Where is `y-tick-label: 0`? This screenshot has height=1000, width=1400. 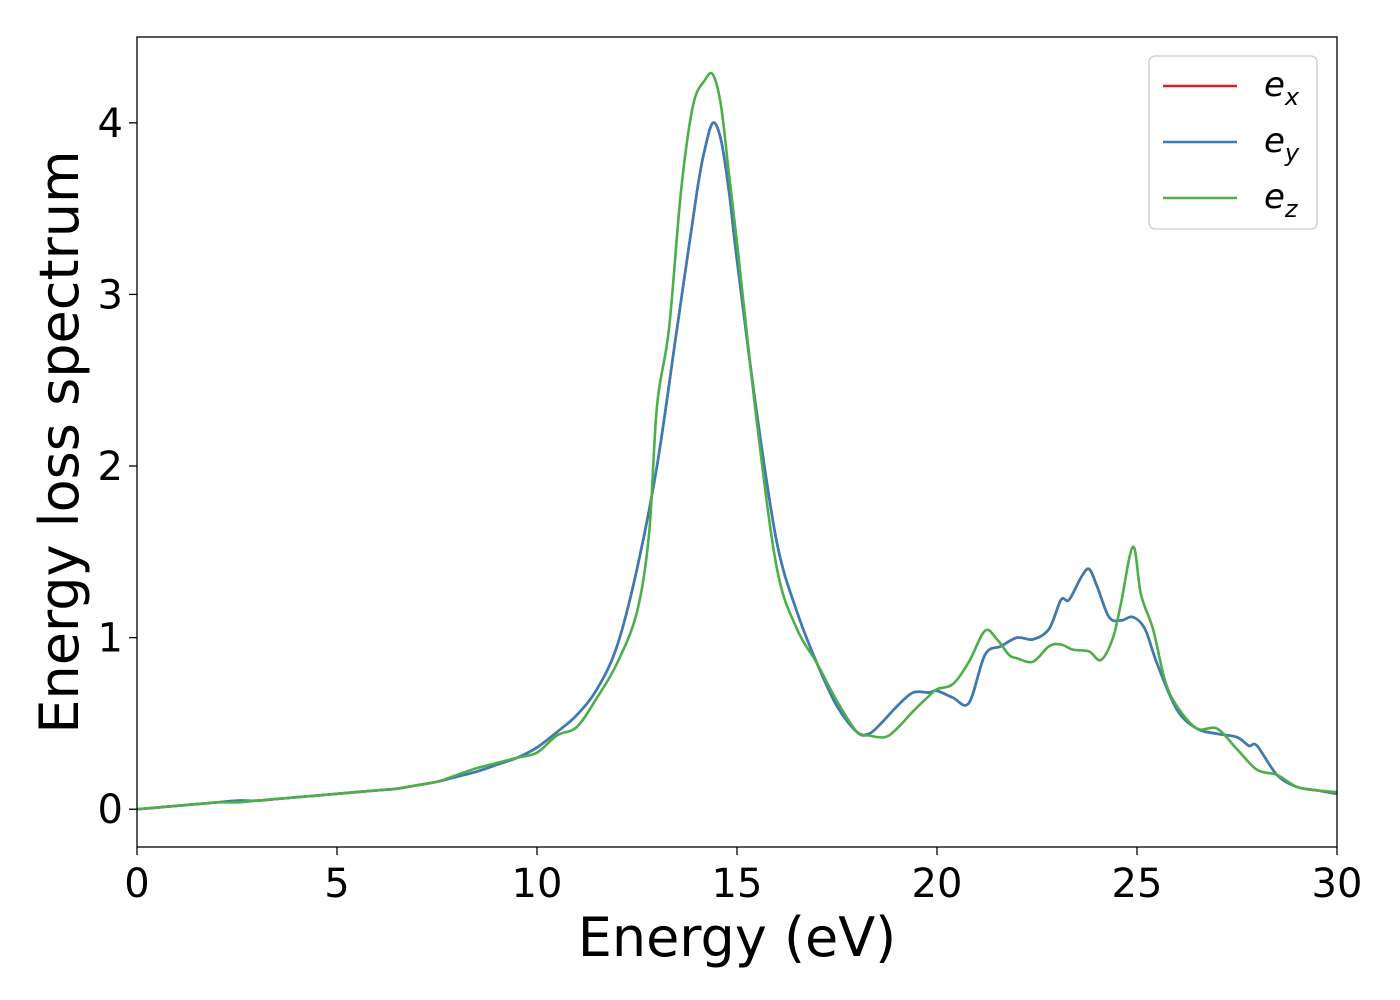
y-tick-label: 0 is located at coordinates (110, 810).